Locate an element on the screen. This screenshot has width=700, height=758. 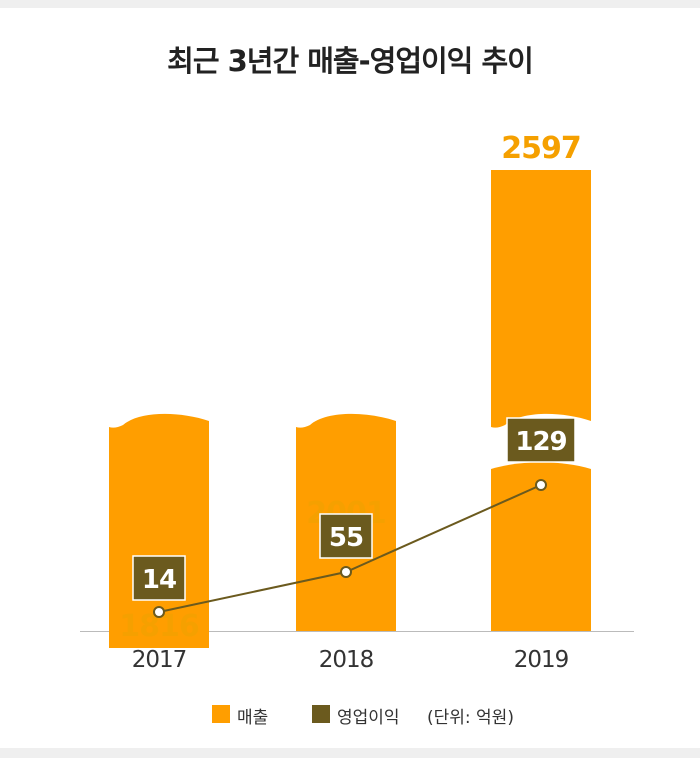
profit-value-box: 14 is located at coordinates (159, 578).